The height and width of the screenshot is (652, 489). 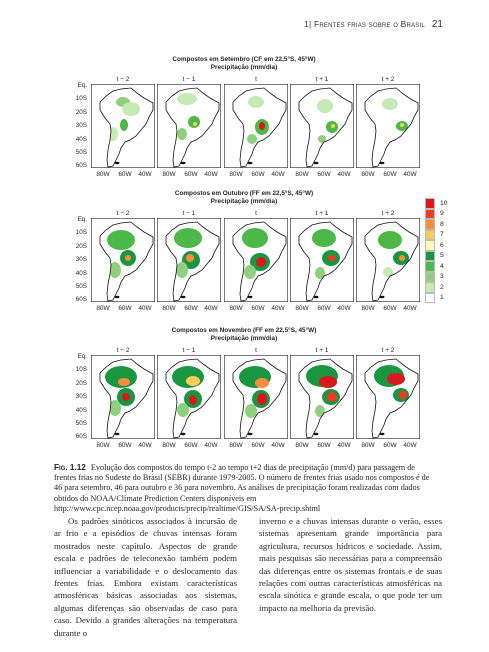 What do you see at coordinates (442, 224) in the screenshot?
I see `legend-label: 8` at bounding box center [442, 224].